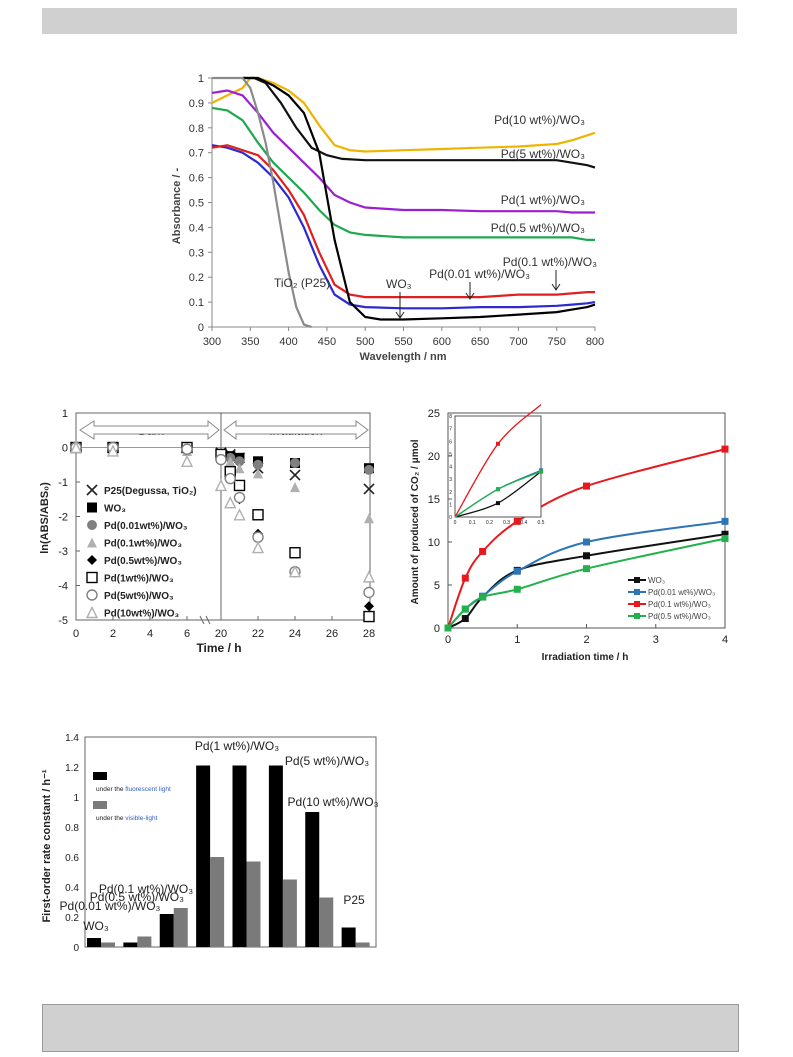 This screenshot has height=1057, width=793. Describe the element at coordinates (434, 500) in the screenshot. I see `chart3-y-tick-label: 15` at that location.